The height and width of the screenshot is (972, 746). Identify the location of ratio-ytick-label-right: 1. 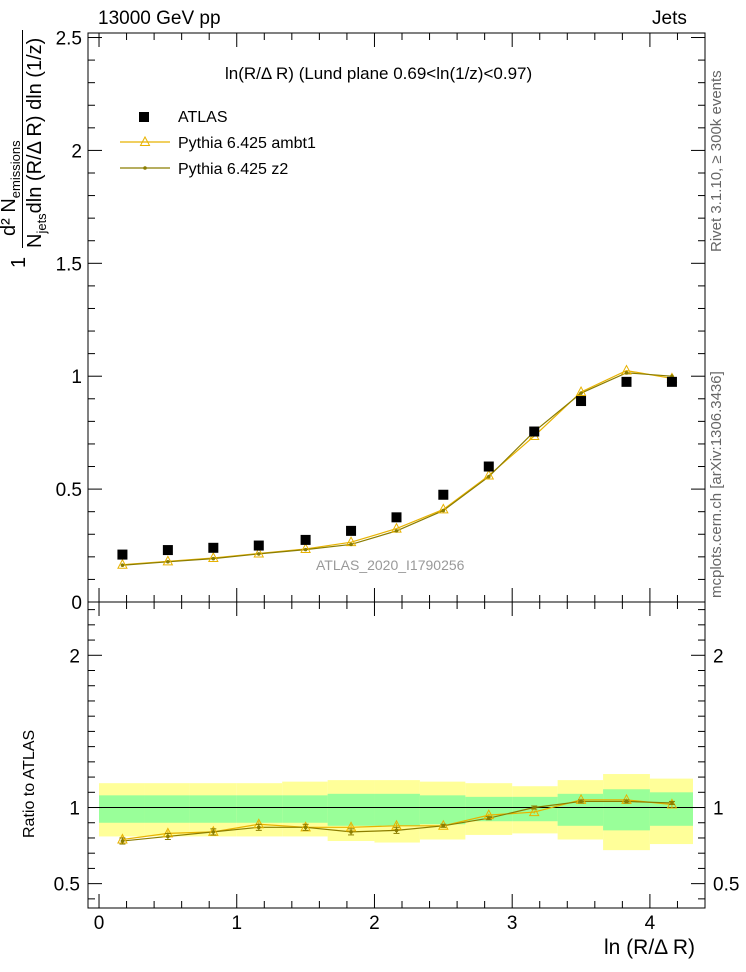
(718, 809).